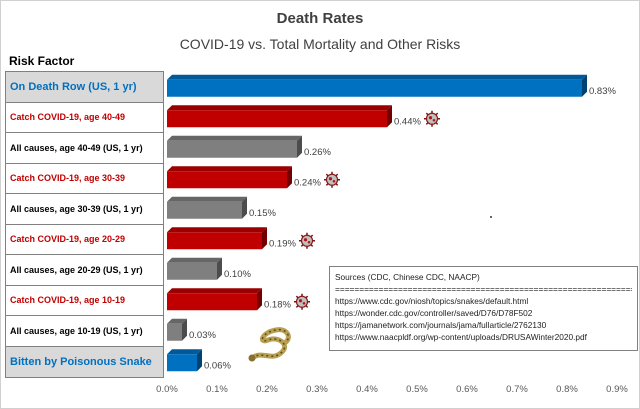  I want to click on data-label: 0.18%, so click(277, 304).